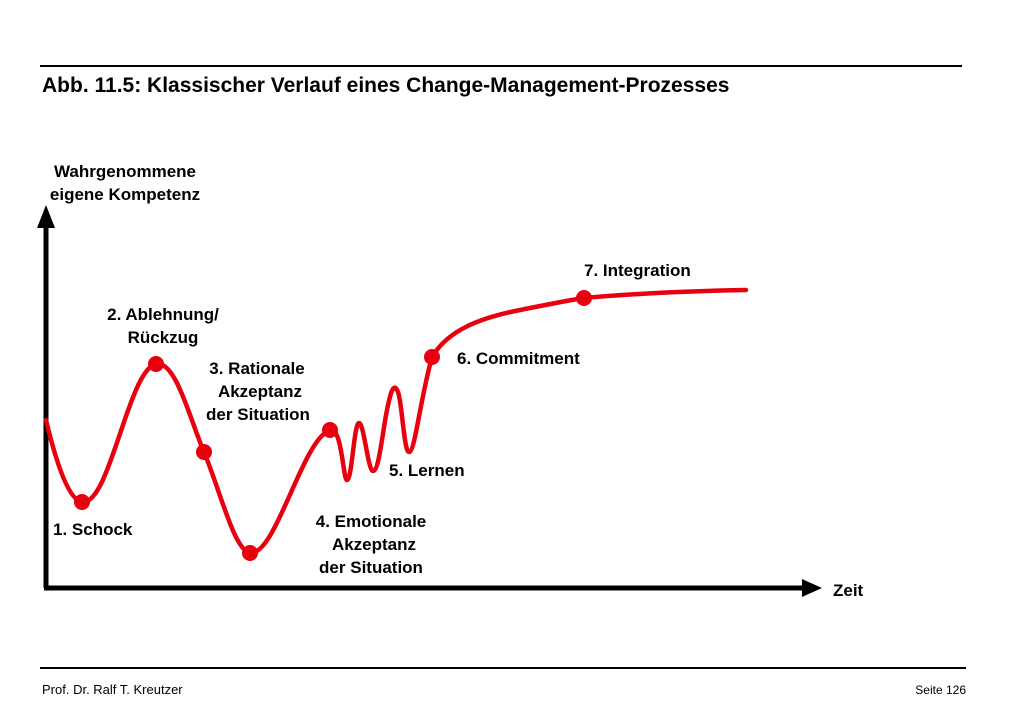 This screenshot has height=709, width=1024. I want to click on stage-2-marker, so click(156, 364).